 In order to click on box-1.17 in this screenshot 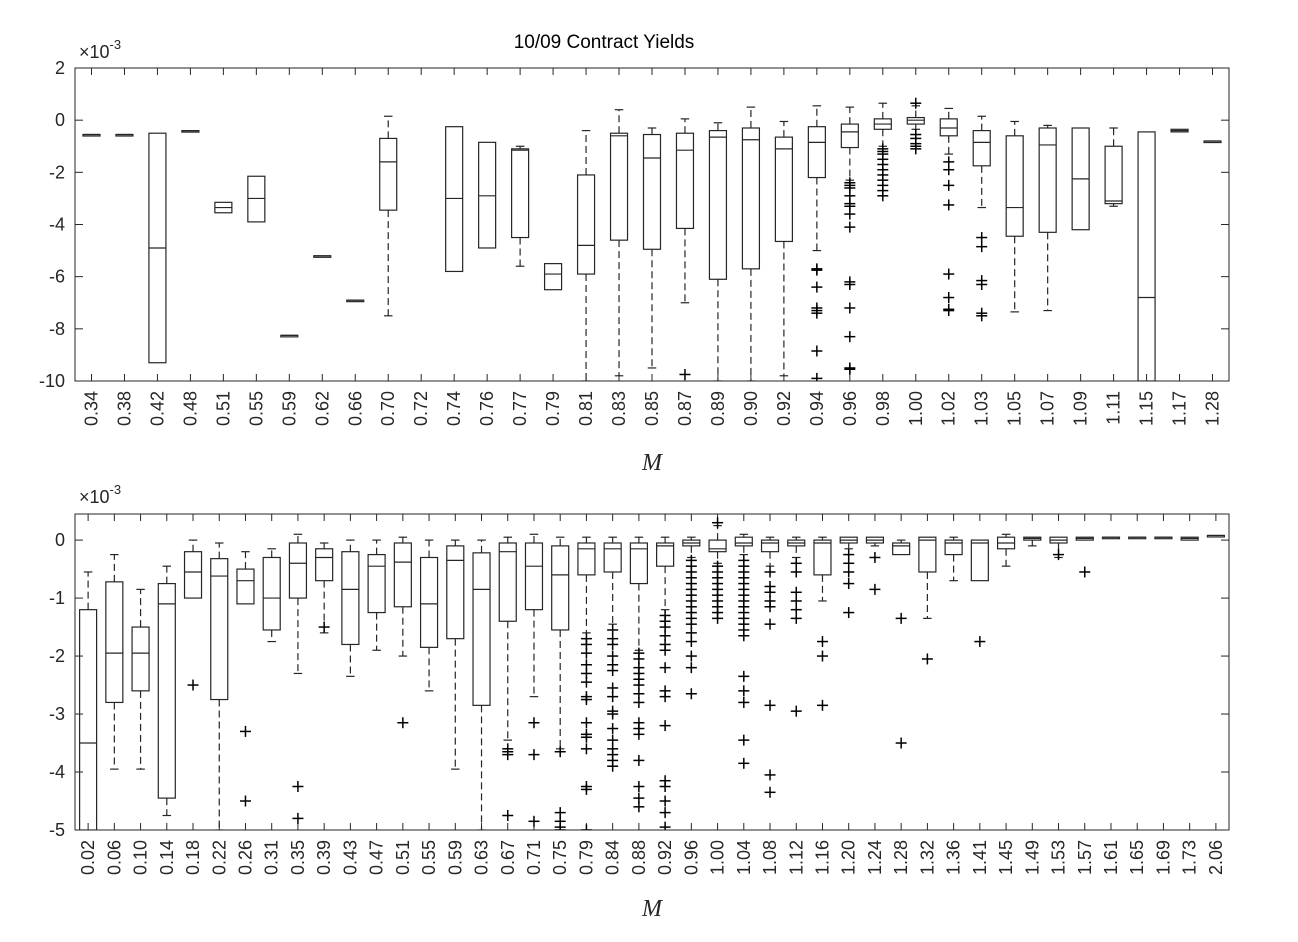, I will do `click(1179, 130)`.